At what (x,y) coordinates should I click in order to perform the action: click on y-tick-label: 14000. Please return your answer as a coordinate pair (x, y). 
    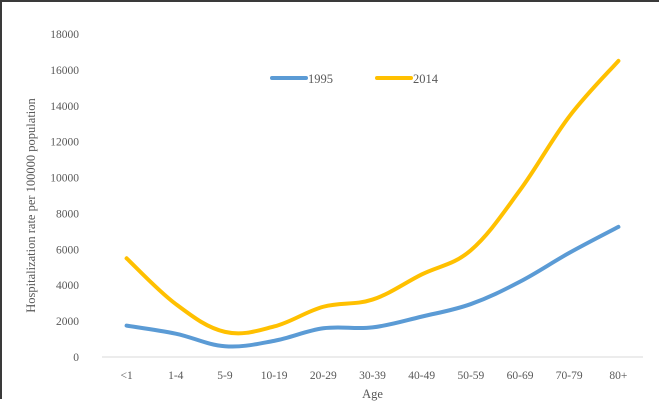
    Looking at the image, I should click on (64, 107).